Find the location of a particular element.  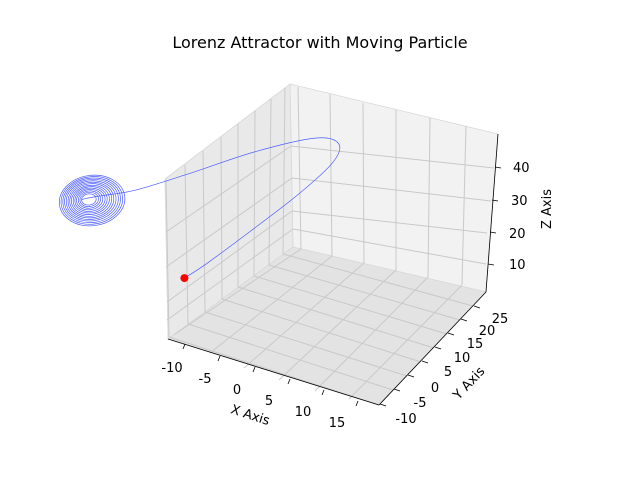

y-tick-label-2: 0 is located at coordinates (435, 388).